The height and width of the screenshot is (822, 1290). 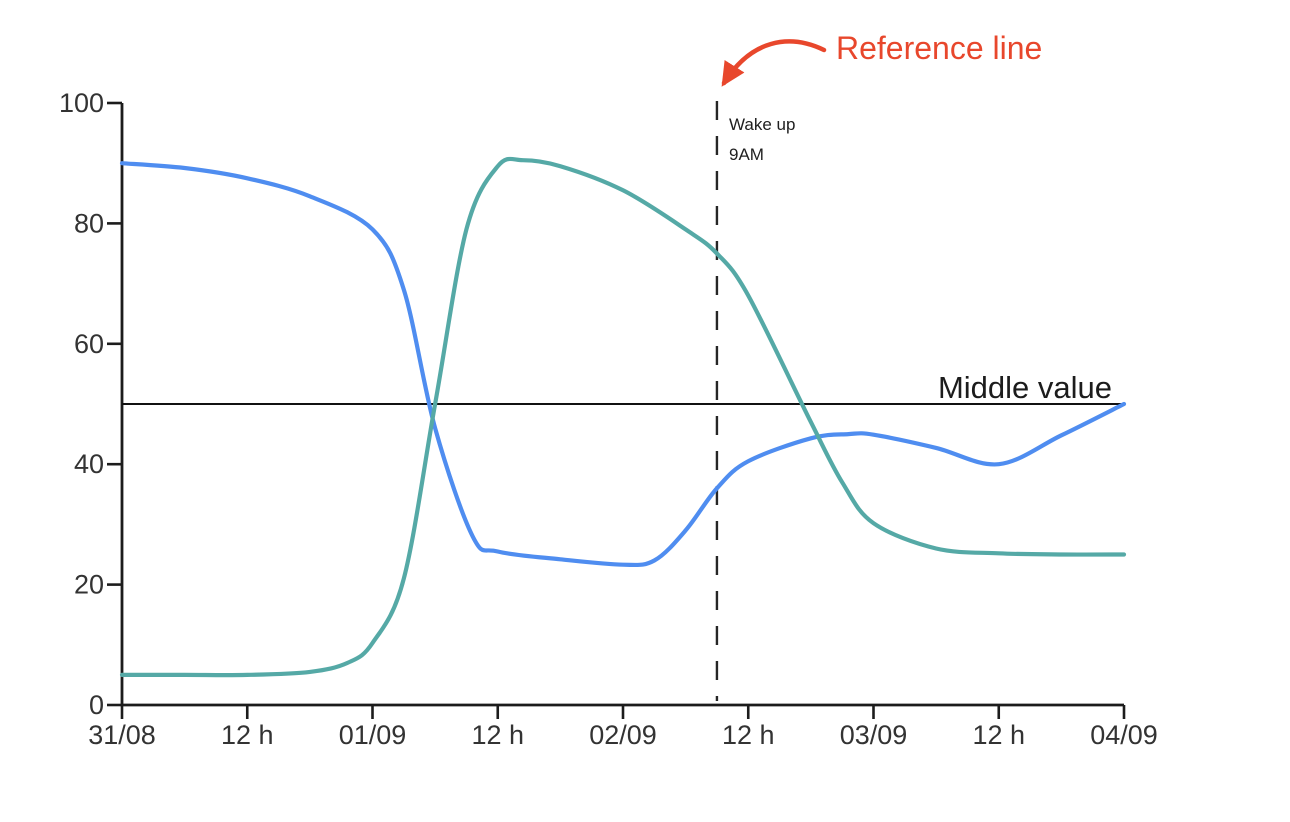 What do you see at coordinates (89, 585) in the screenshot?
I see `y-tick-label: 20` at bounding box center [89, 585].